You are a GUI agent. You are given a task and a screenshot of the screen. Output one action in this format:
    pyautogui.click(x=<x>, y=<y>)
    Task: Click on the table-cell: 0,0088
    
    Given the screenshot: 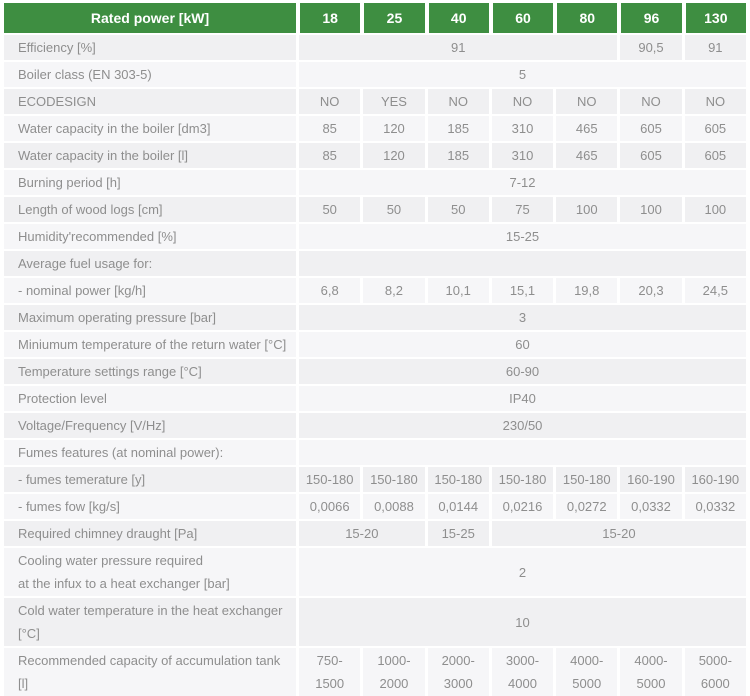 What is the action you would take?
    pyautogui.click(x=392, y=505)
    